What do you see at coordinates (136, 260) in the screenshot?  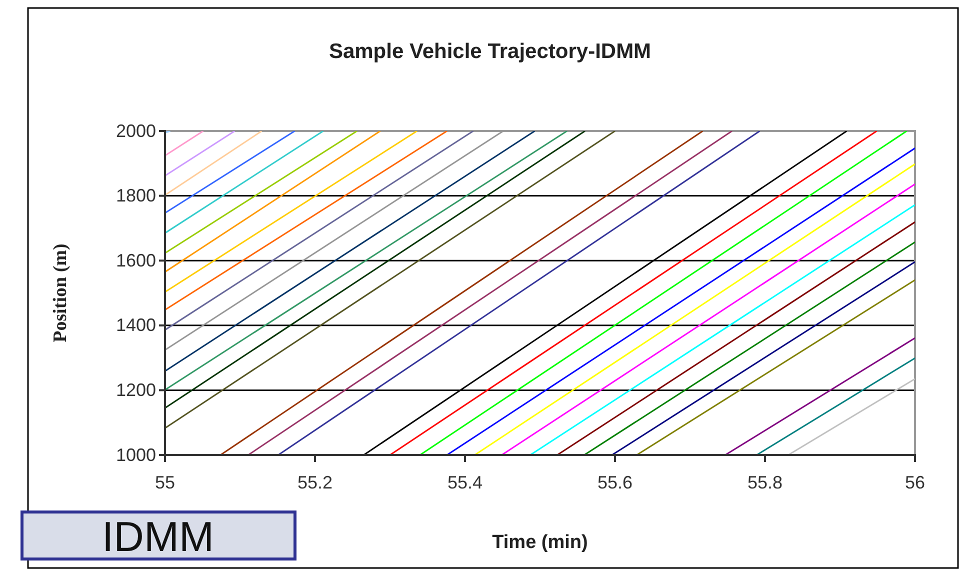 I see `y-tick-label: 1600` at bounding box center [136, 260].